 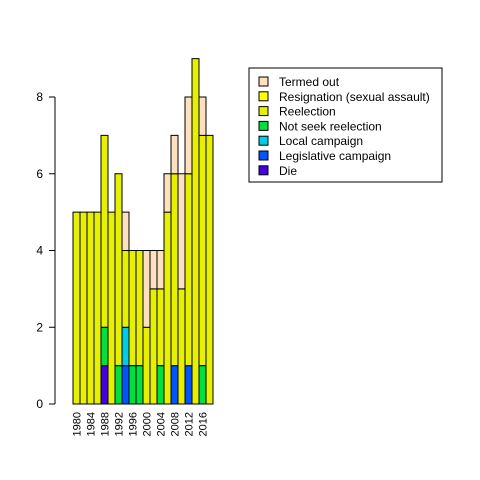 I want to click on legend-entry-label: Reelection, so click(x=307, y=112).